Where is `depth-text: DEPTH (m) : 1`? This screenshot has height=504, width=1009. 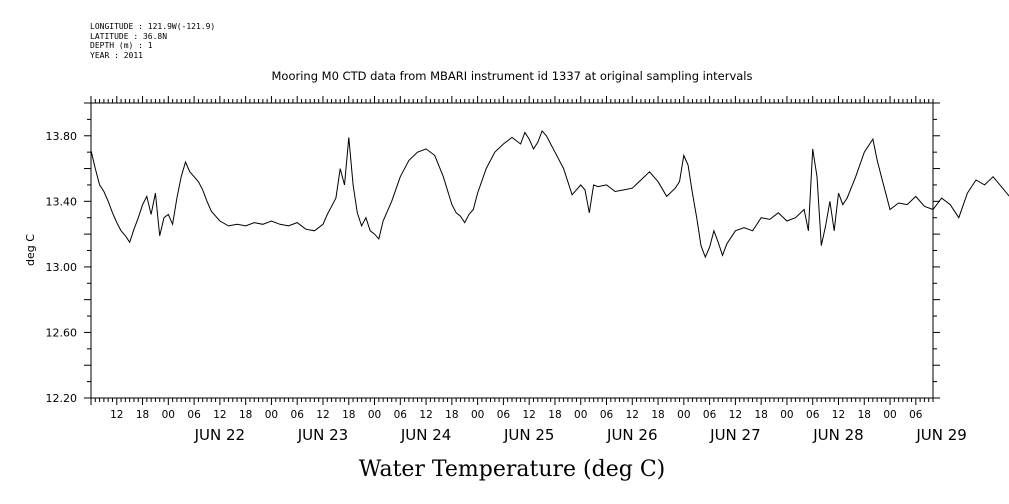 depth-text: DEPTH (m) : 1 is located at coordinates (121, 45).